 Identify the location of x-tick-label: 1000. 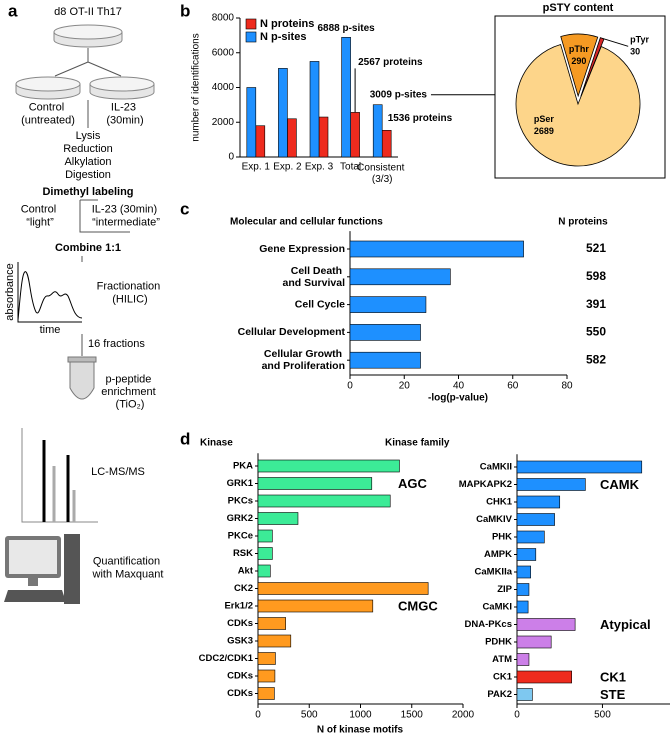
(360, 715).